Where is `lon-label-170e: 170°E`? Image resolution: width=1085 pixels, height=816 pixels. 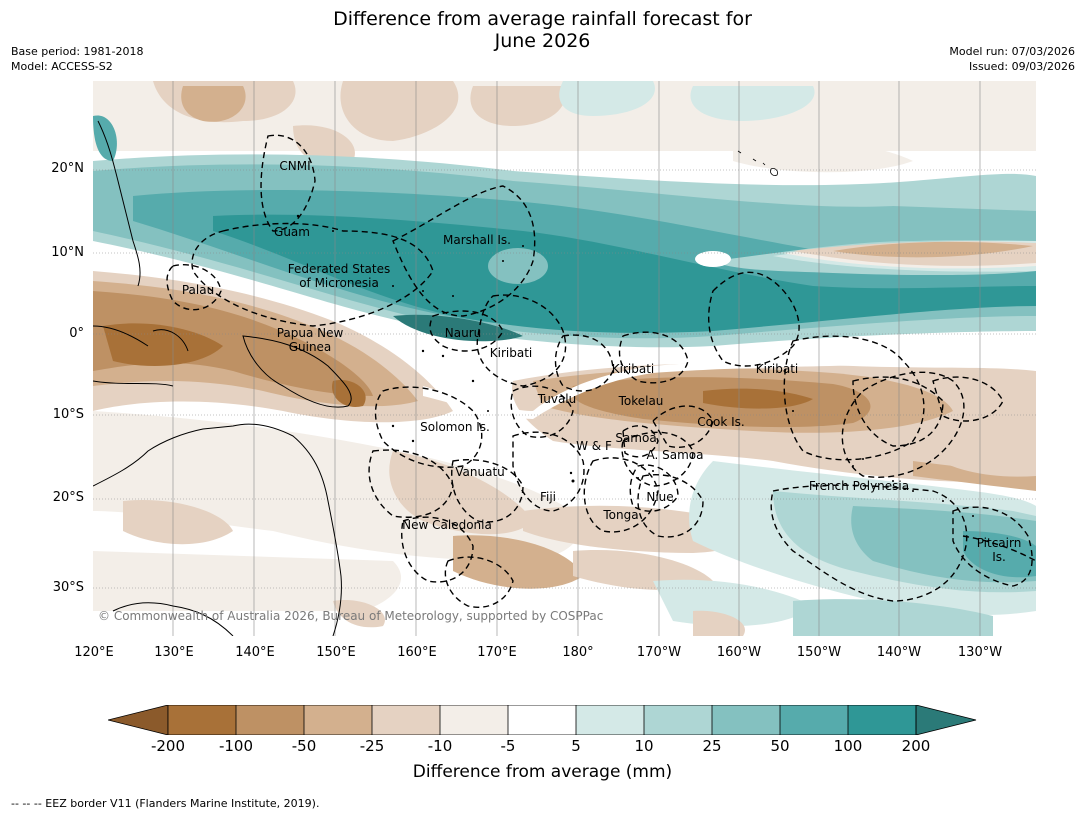
lon-label-170e: 170°E is located at coordinates (497, 652).